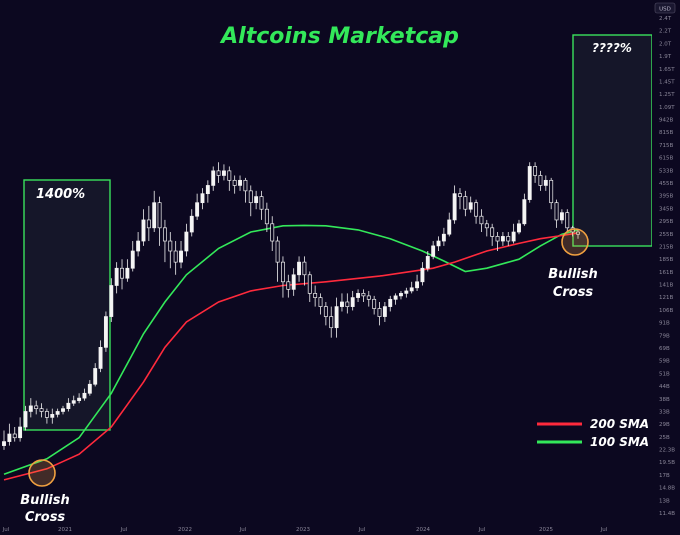 The height and width of the screenshot is (535, 680). What do you see at coordinates (664, 425) in the screenshot?
I see `y-tick-label: 29B` at bounding box center [664, 425].